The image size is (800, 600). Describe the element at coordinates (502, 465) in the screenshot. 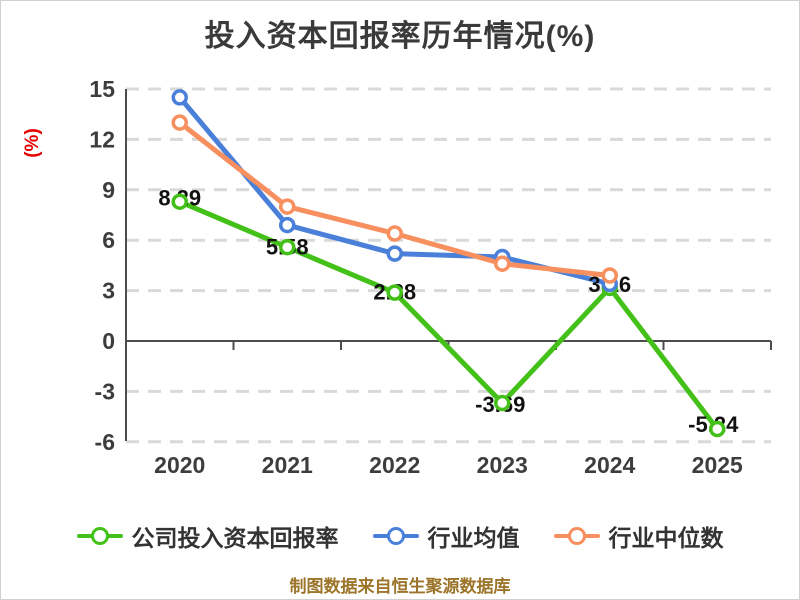

I see `svg-text: 2023` at that location.